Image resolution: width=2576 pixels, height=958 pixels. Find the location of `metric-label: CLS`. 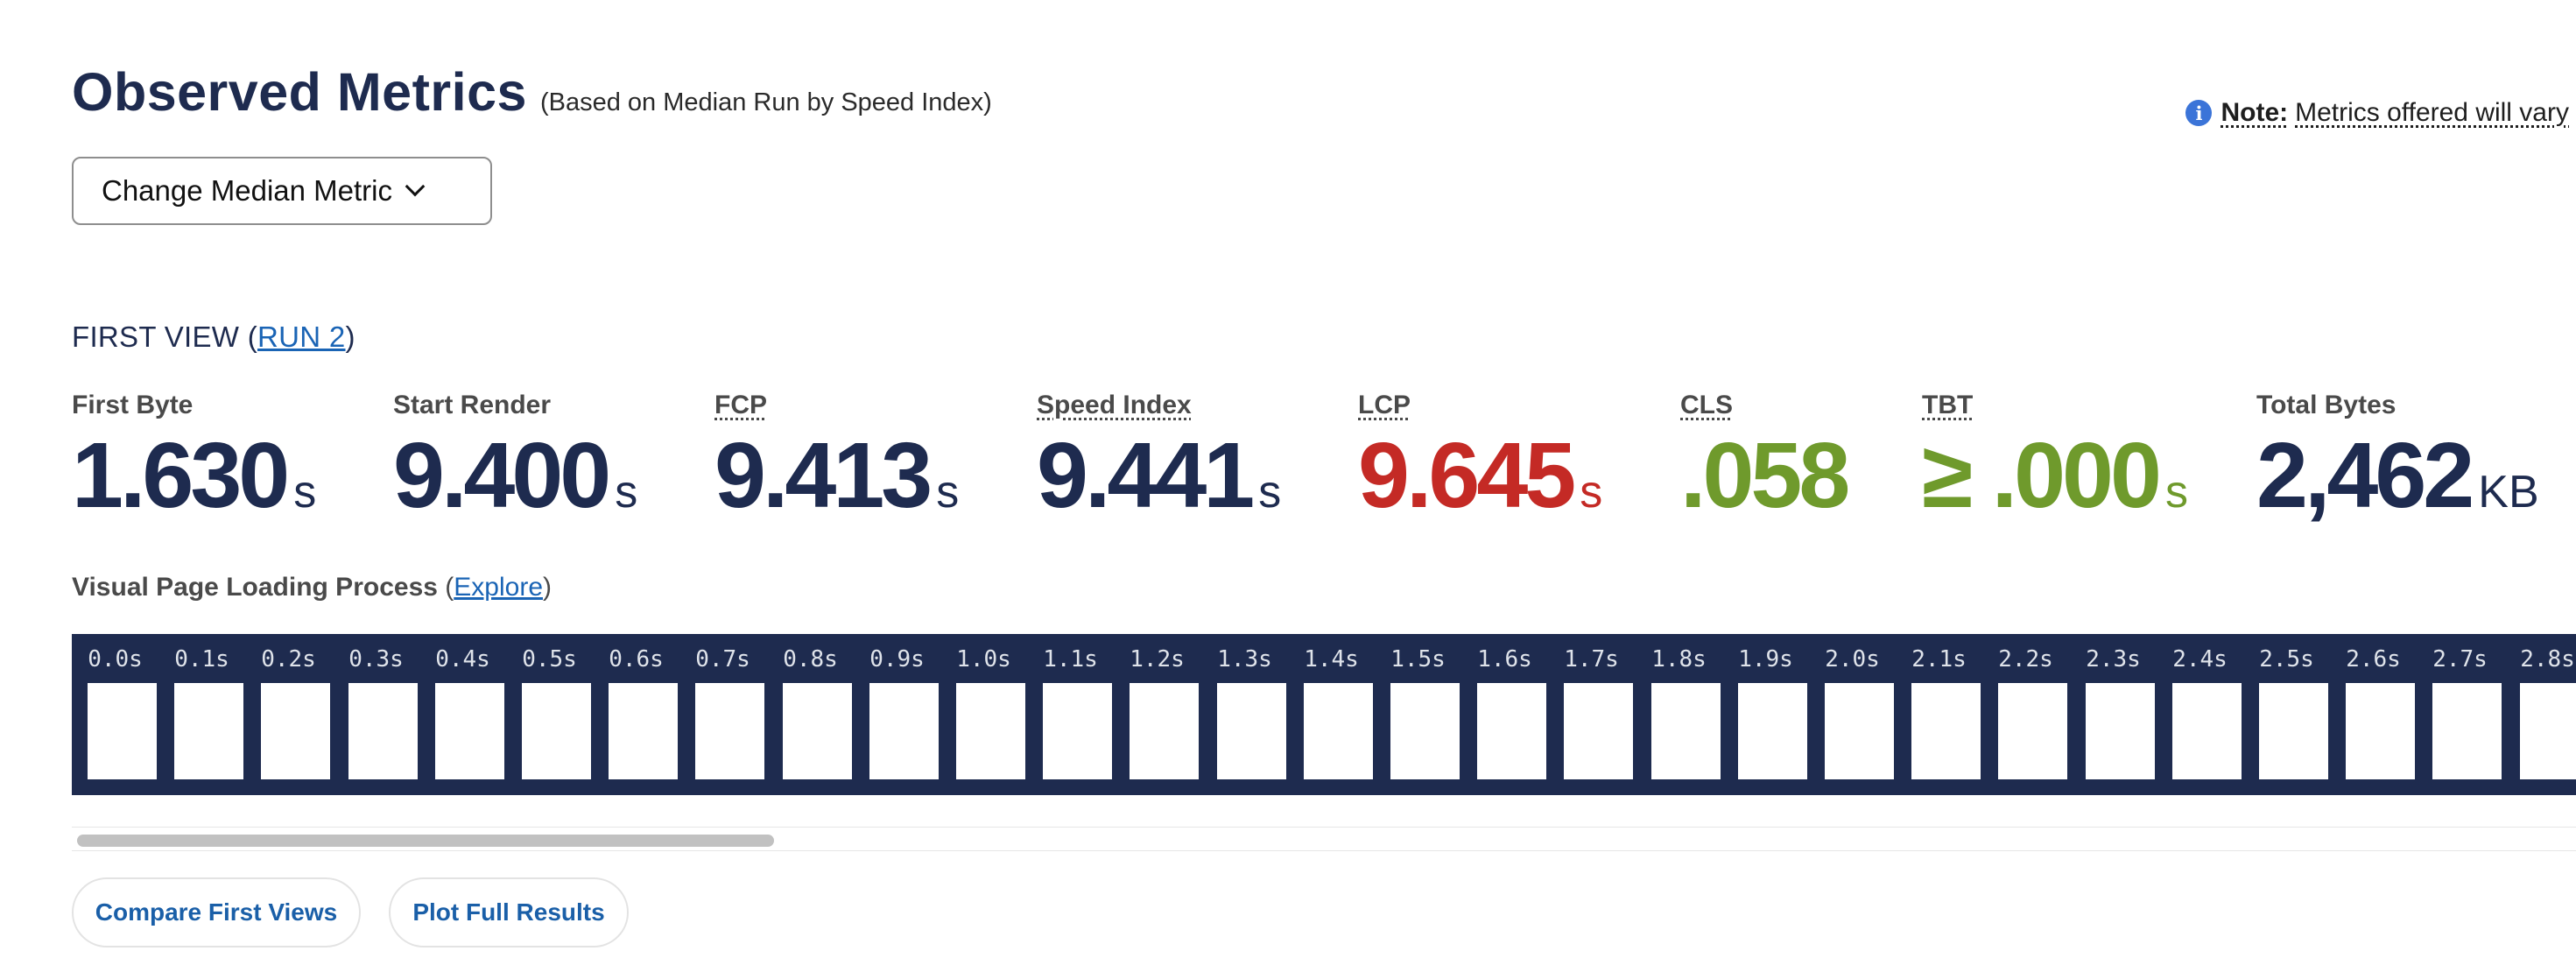

metric-label: CLS is located at coordinates (1706, 405).